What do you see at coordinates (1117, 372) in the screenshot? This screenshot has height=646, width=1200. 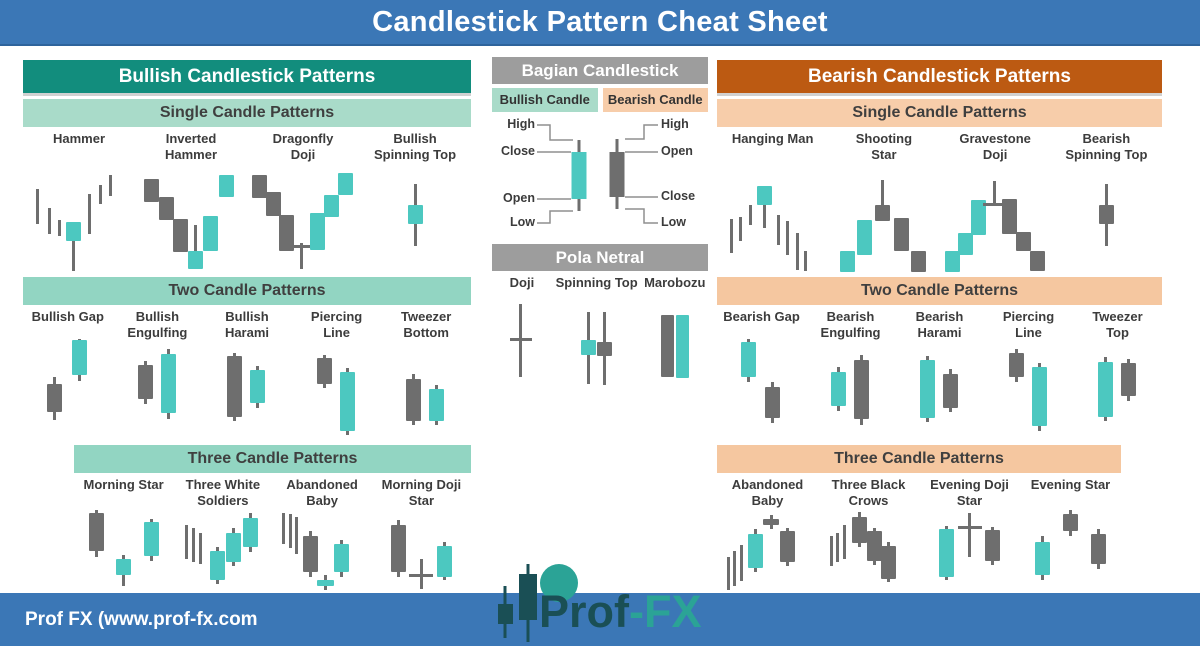 I see `pattern-tweezer-top: Tweezer Top` at bounding box center [1117, 372].